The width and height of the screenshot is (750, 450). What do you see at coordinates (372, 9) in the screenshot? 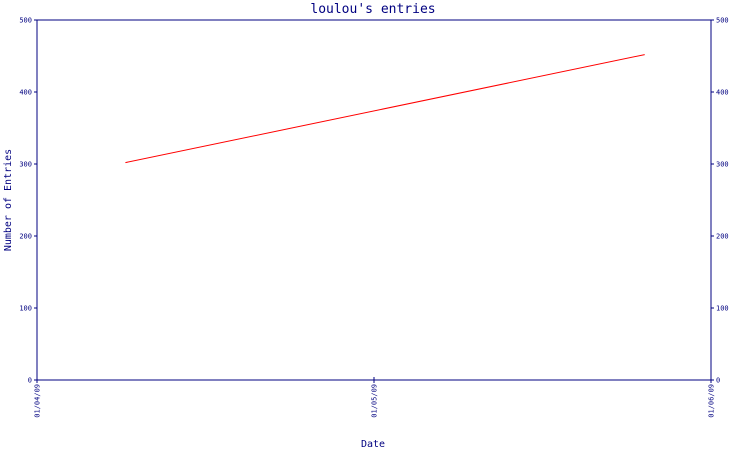
I see `chart-title: loulou's entries` at bounding box center [372, 9].